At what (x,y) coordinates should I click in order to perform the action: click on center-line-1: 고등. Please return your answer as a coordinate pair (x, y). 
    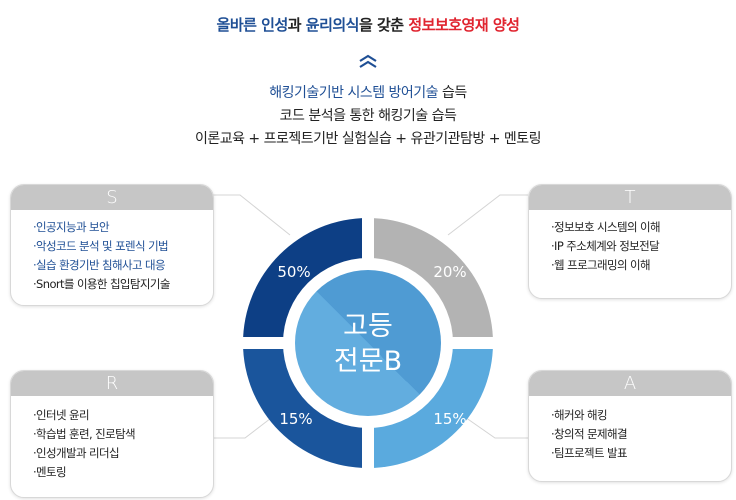
    Looking at the image, I should click on (368, 326).